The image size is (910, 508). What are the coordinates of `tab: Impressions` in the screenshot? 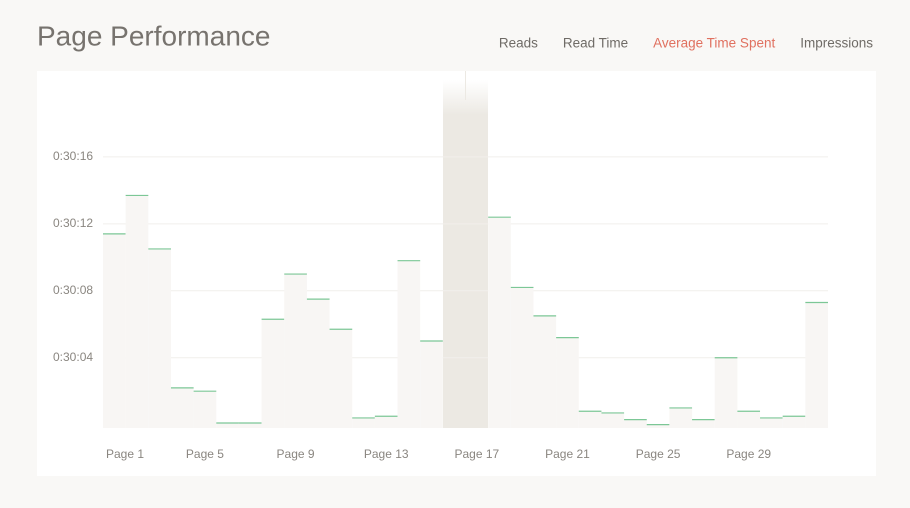 It's located at (836, 43).